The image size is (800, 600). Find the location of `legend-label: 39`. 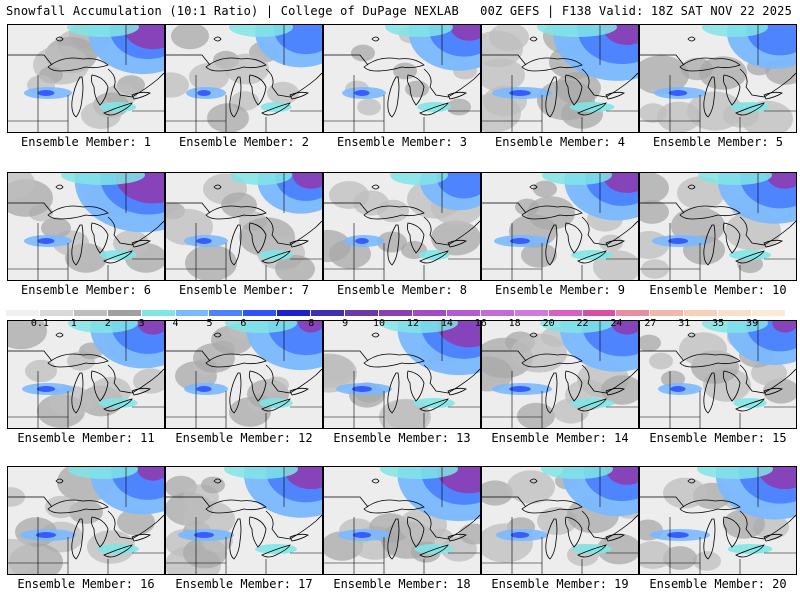

legend-label: 39 is located at coordinates (752, 323).